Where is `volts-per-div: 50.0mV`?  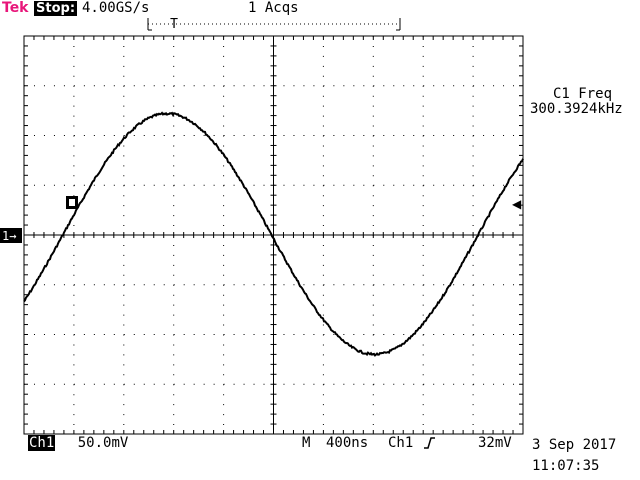
volts-per-div: 50.0mV is located at coordinates (103, 443).